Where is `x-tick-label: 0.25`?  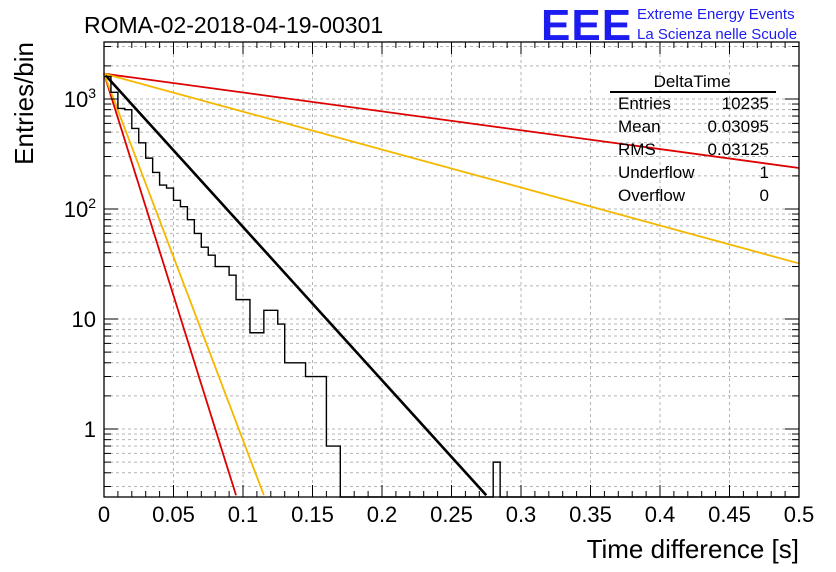 x-tick-label: 0.25 is located at coordinates (451, 514).